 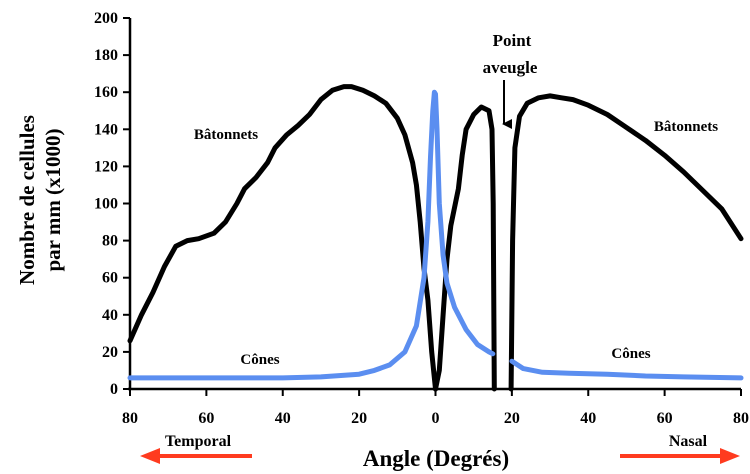 I want to click on y-tick-label: 20, so click(x=110, y=352).